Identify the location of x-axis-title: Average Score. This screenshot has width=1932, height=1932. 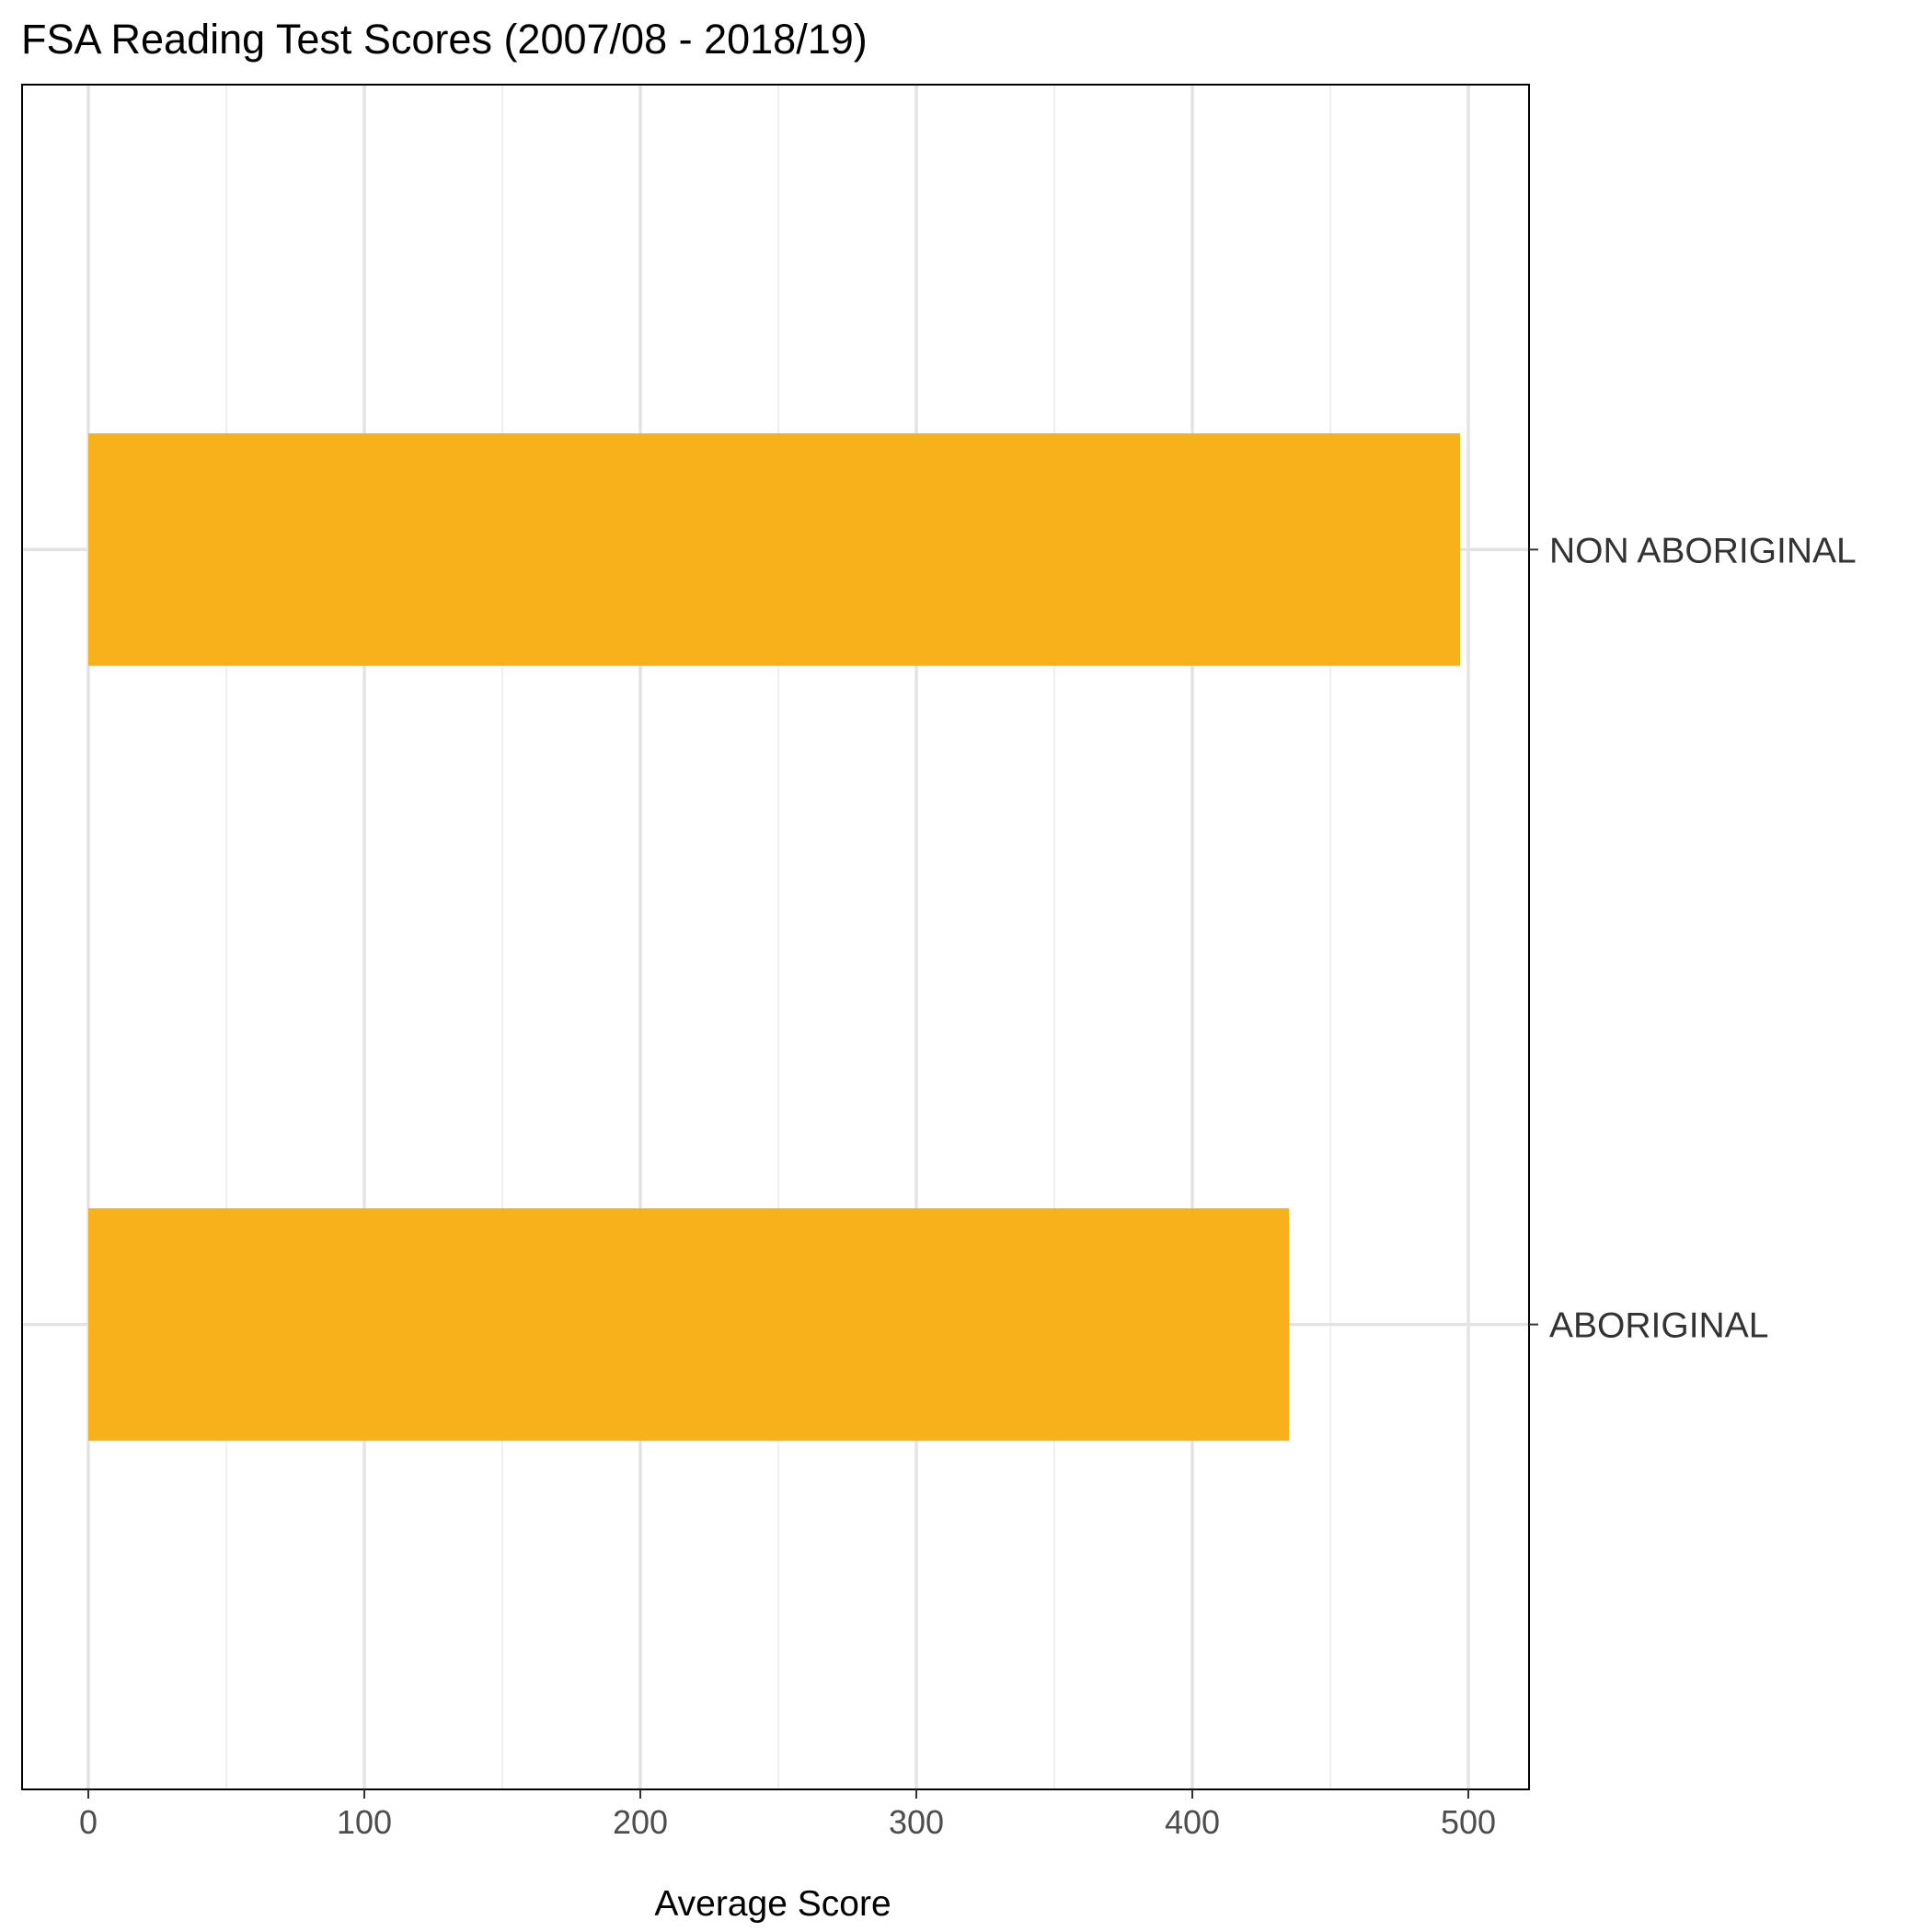
(772, 1904).